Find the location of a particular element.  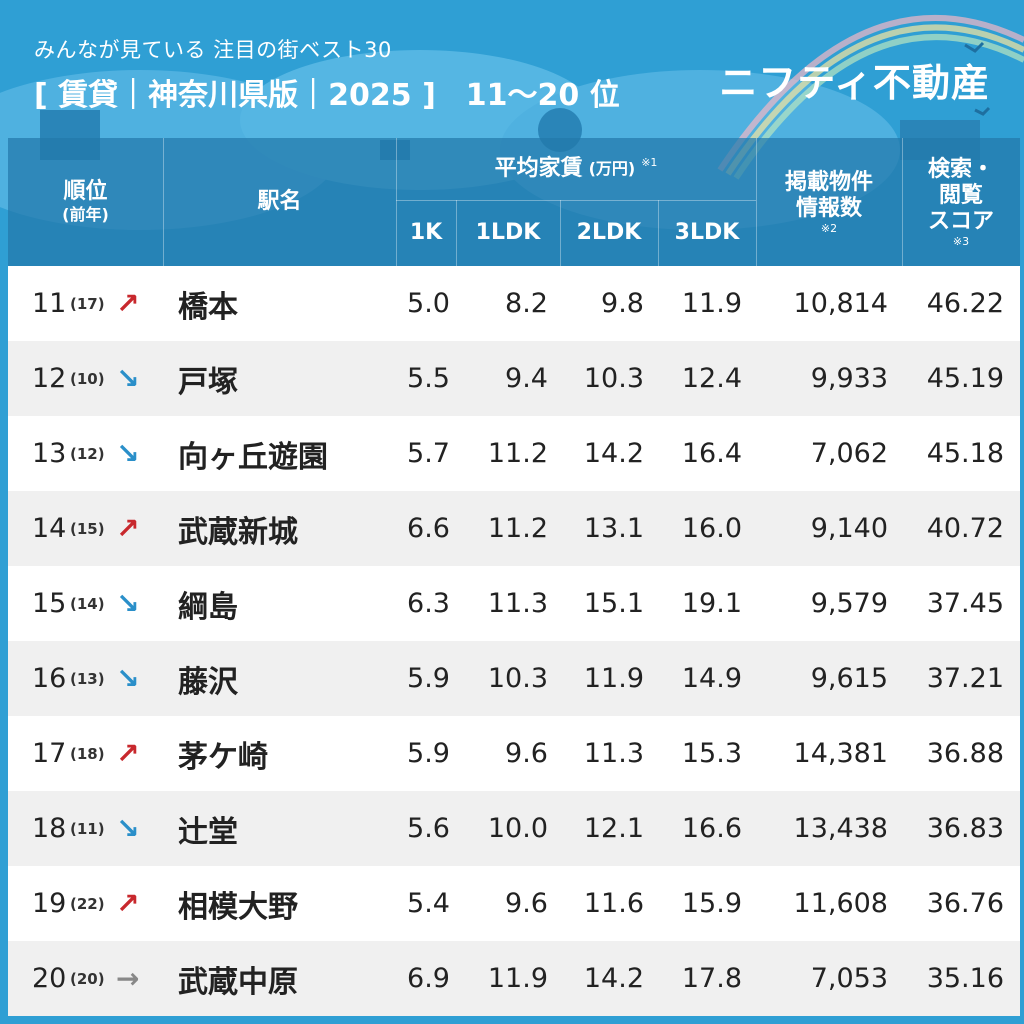

rank-cell: 16 is located at coordinates (49, 678).